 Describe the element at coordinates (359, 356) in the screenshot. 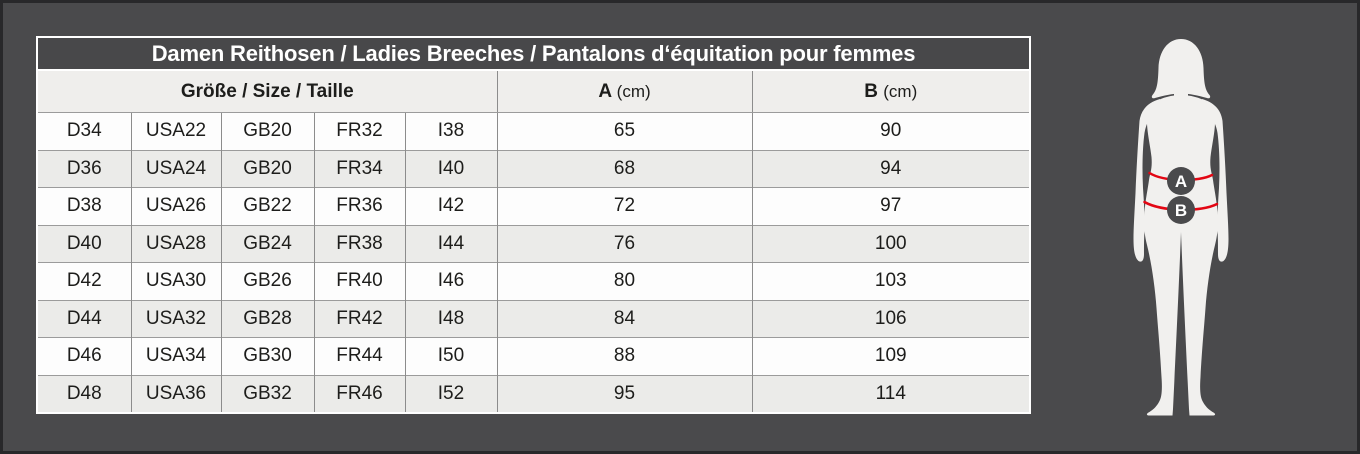

I see `cell-size-fr: FR44` at that location.